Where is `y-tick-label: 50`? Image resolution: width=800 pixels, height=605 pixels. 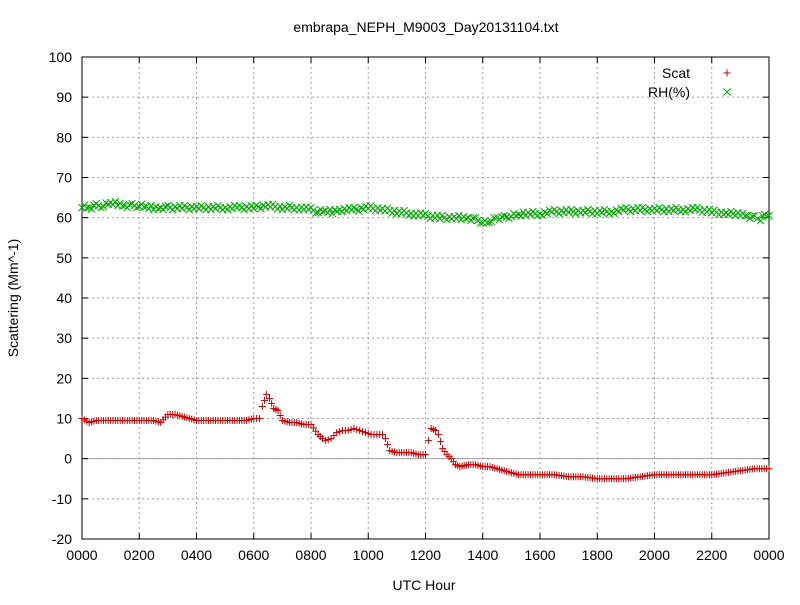 y-tick-label: 50 is located at coordinates (64, 258).